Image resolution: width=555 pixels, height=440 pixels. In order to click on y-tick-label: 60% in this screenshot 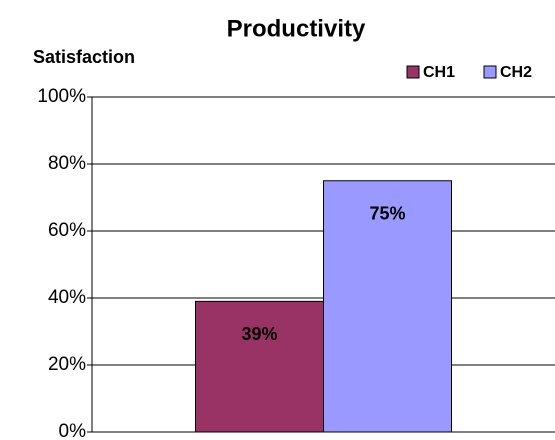, I will do `click(67, 230)`.